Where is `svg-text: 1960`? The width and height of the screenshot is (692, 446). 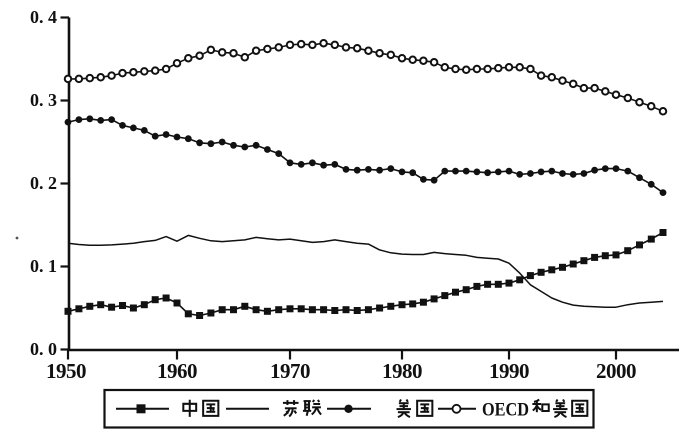
svg-text: 1960 is located at coordinates (177, 371).